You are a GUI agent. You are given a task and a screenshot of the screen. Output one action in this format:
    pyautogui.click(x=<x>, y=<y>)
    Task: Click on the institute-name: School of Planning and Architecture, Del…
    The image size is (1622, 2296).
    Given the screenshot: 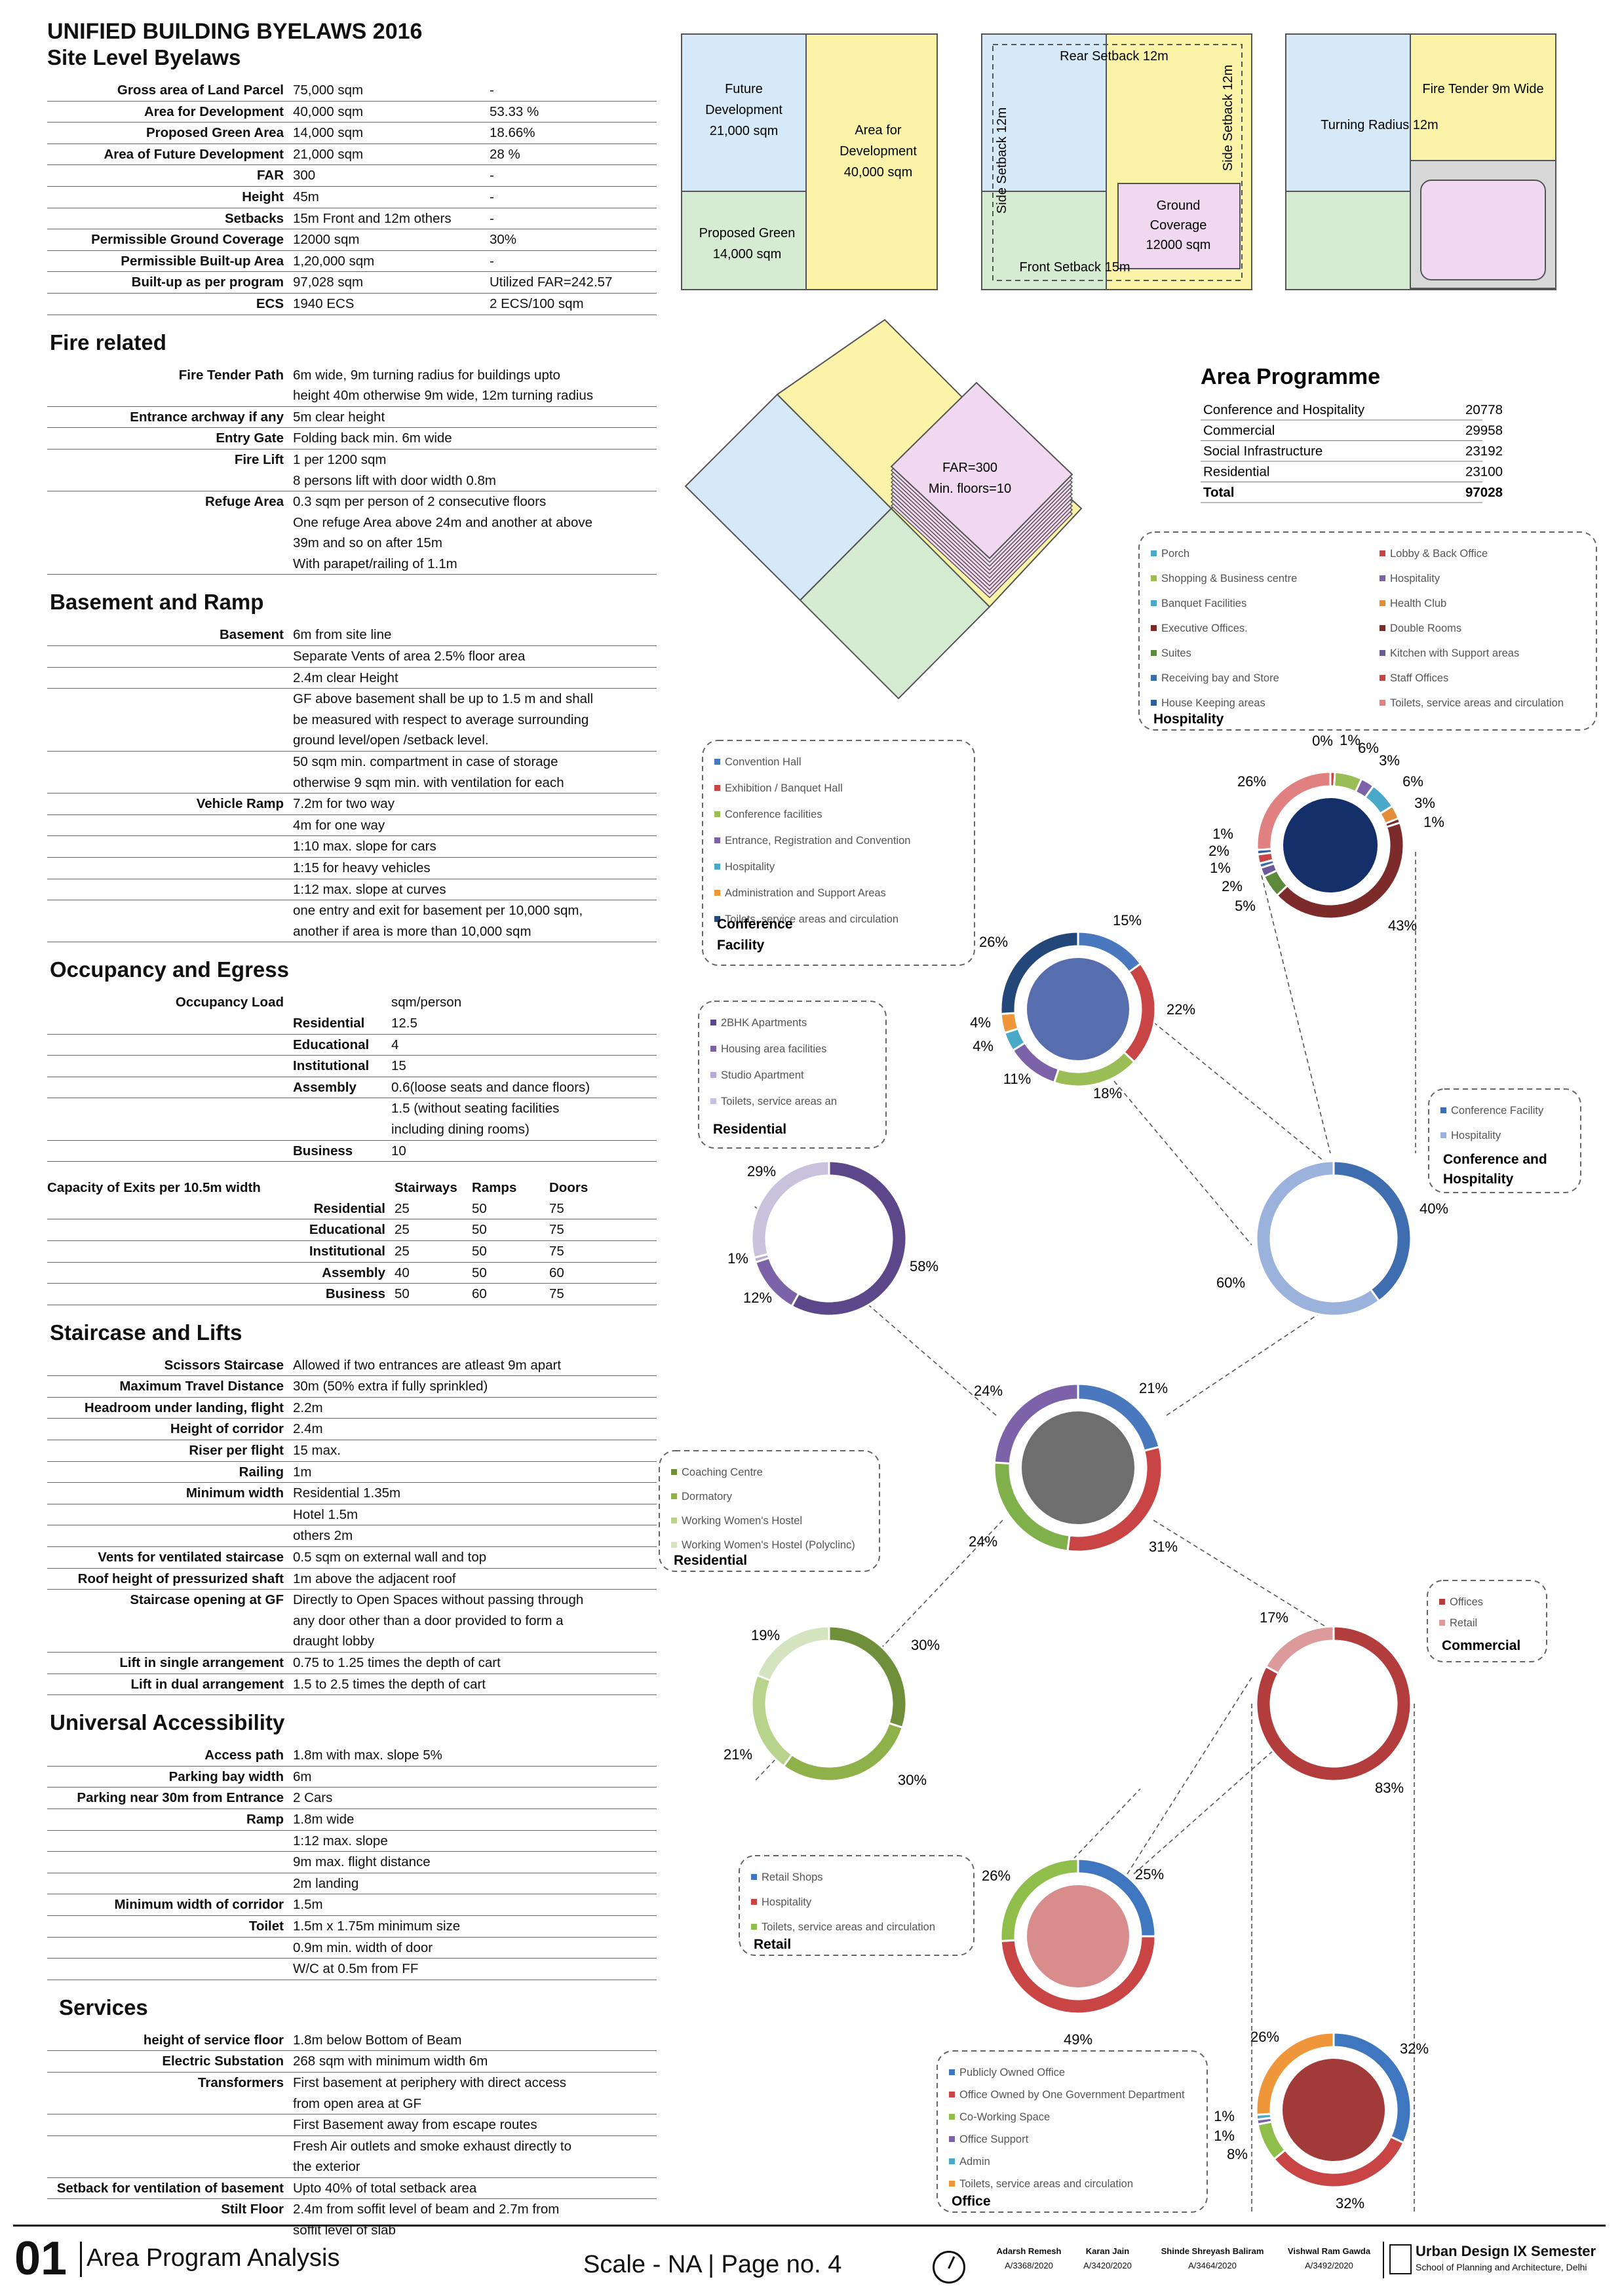 What is the action you would take?
    pyautogui.click(x=1501, y=2267)
    